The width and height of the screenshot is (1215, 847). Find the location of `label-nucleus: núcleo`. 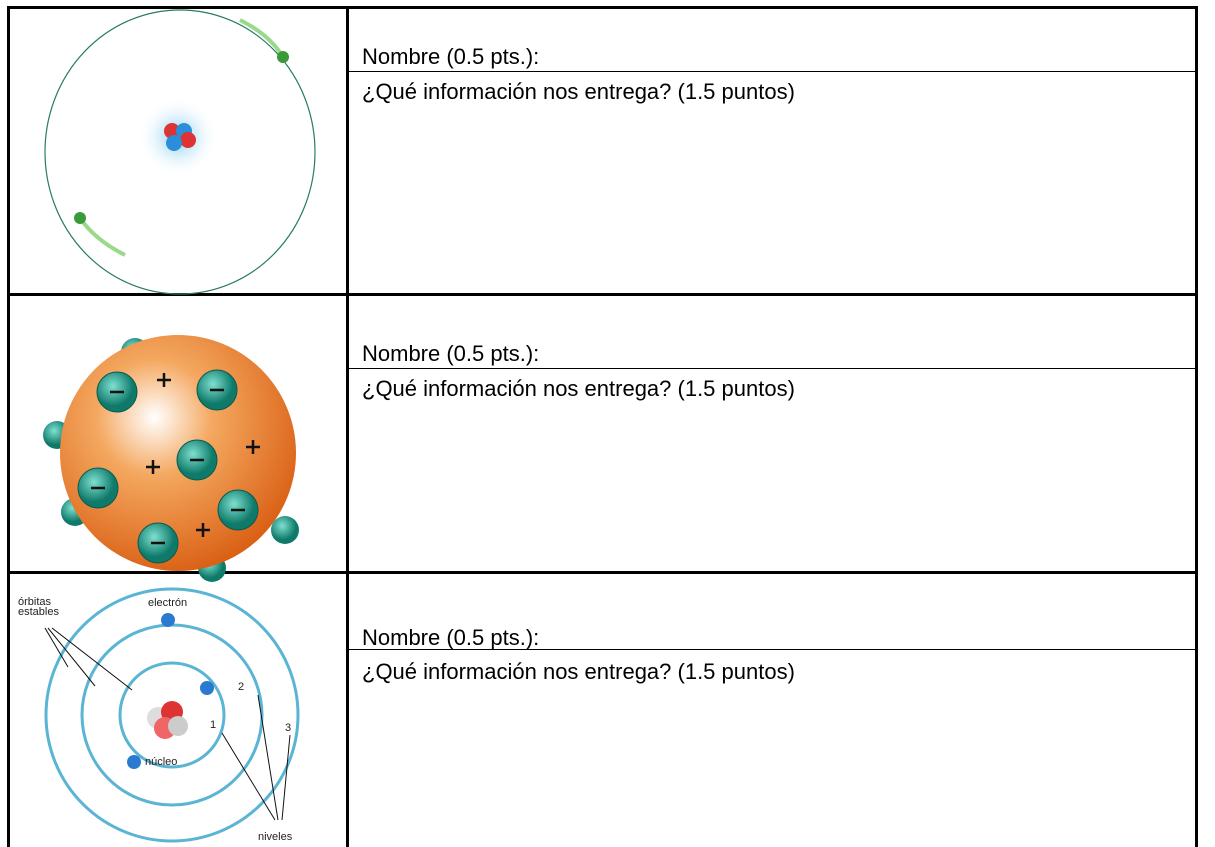

label-nucleus: núcleo is located at coordinates (161, 762).